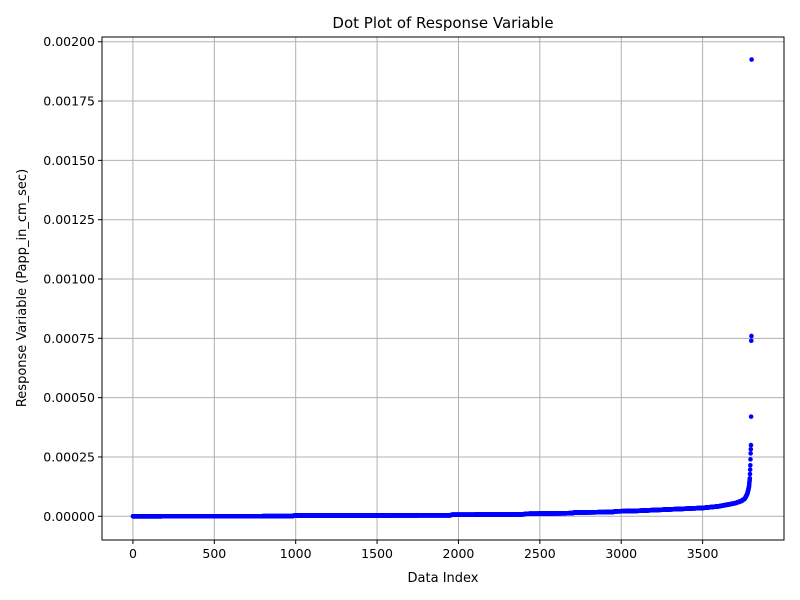 The image size is (800, 600). What do you see at coordinates (424, 550) in the screenshot?
I see `x-axis-ticks: 0 500 1000 1500 2000 2500 3000 3500` at bounding box center [424, 550].